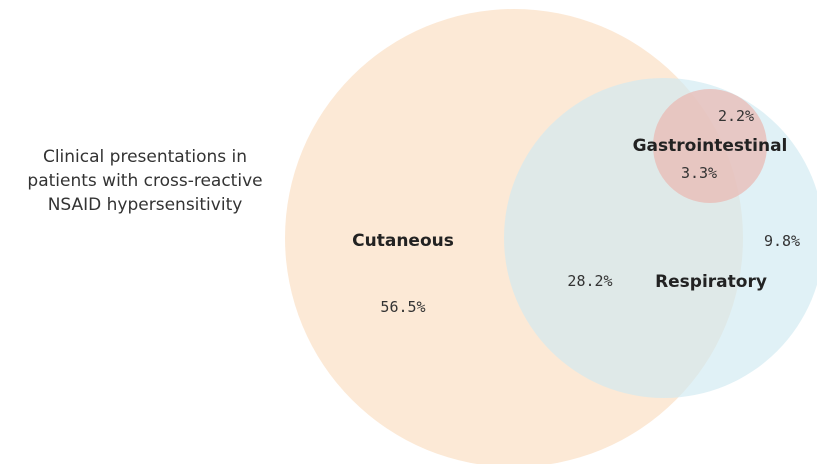  I want to click on caption-line-1: Clinical presentations in, so click(145, 157).